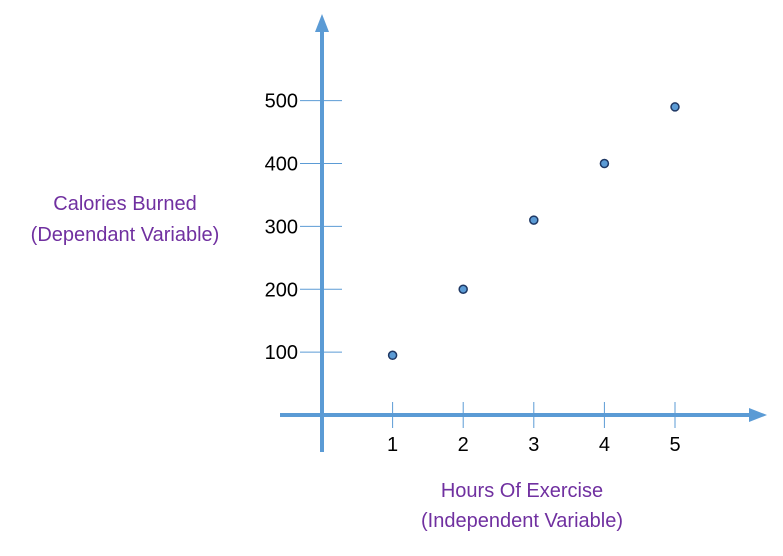 This screenshot has width=783, height=556. Describe the element at coordinates (674, 445) in the screenshot. I see `x-tick-label-5: 5` at that location.